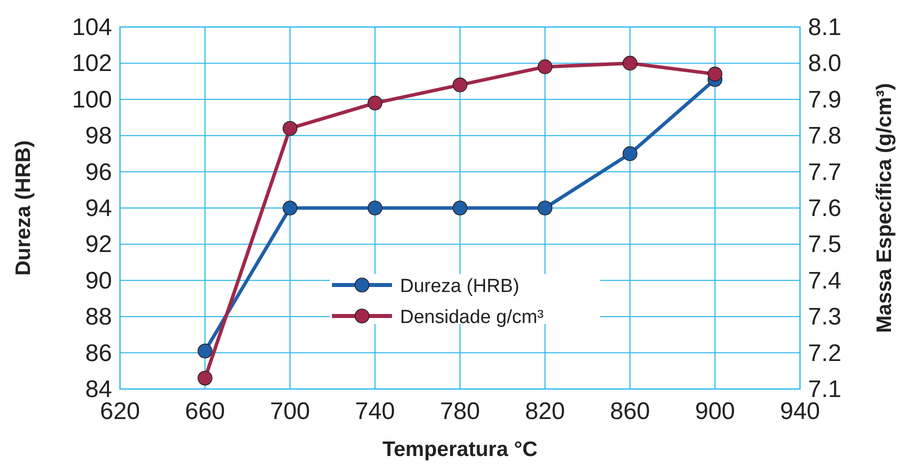 This screenshot has width=903, height=464. What do you see at coordinates (825, 136) in the screenshot?
I see `y2-tick-label: 7.8` at bounding box center [825, 136].